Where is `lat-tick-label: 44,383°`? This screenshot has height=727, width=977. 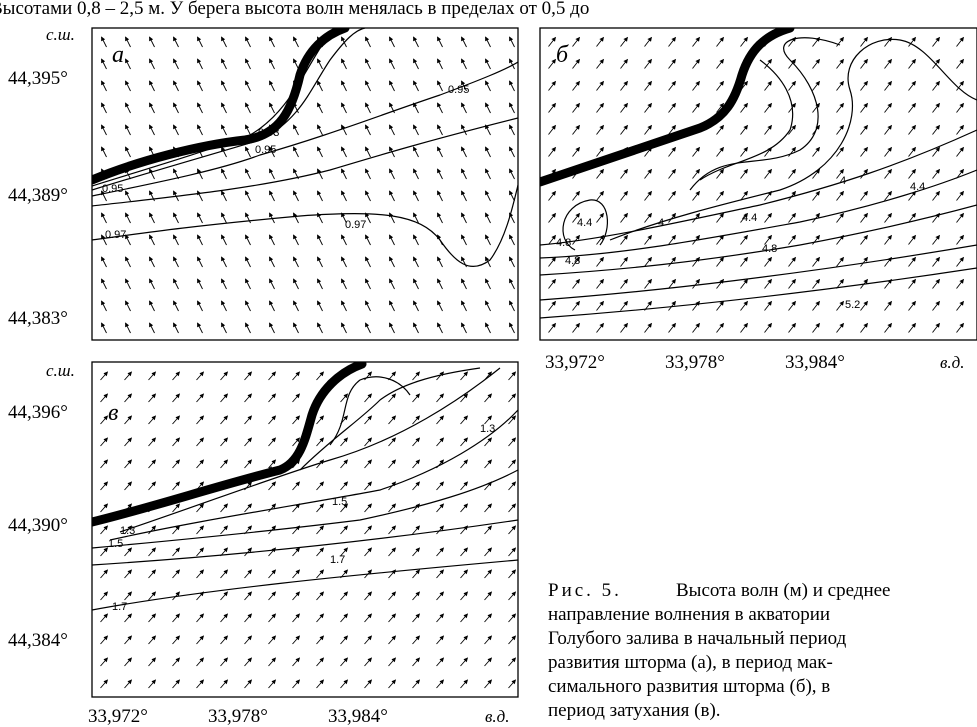 lat-tick-label: 44,383° is located at coordinates (38, 318).